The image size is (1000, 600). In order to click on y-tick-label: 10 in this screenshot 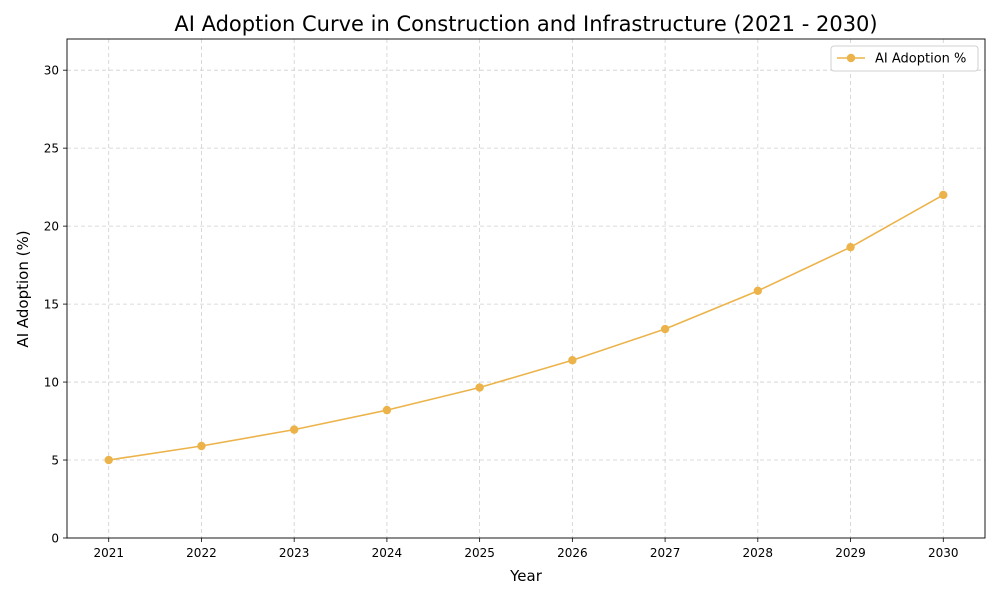, I will do `click(51, 382)`.